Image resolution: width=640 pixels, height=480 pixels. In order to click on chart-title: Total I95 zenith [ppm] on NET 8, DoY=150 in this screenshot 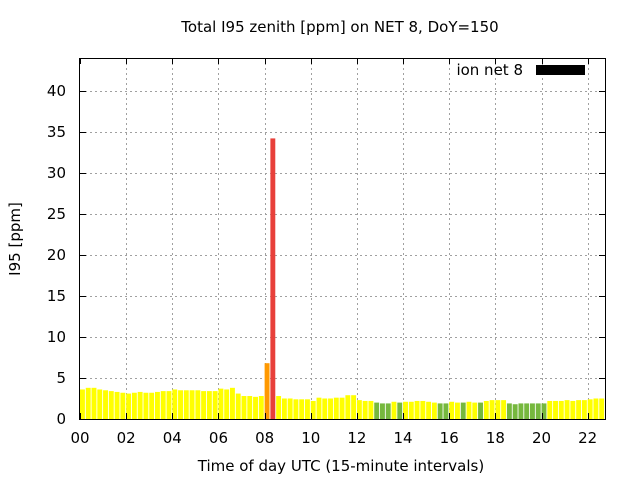, I will do `click(339, 27)`.